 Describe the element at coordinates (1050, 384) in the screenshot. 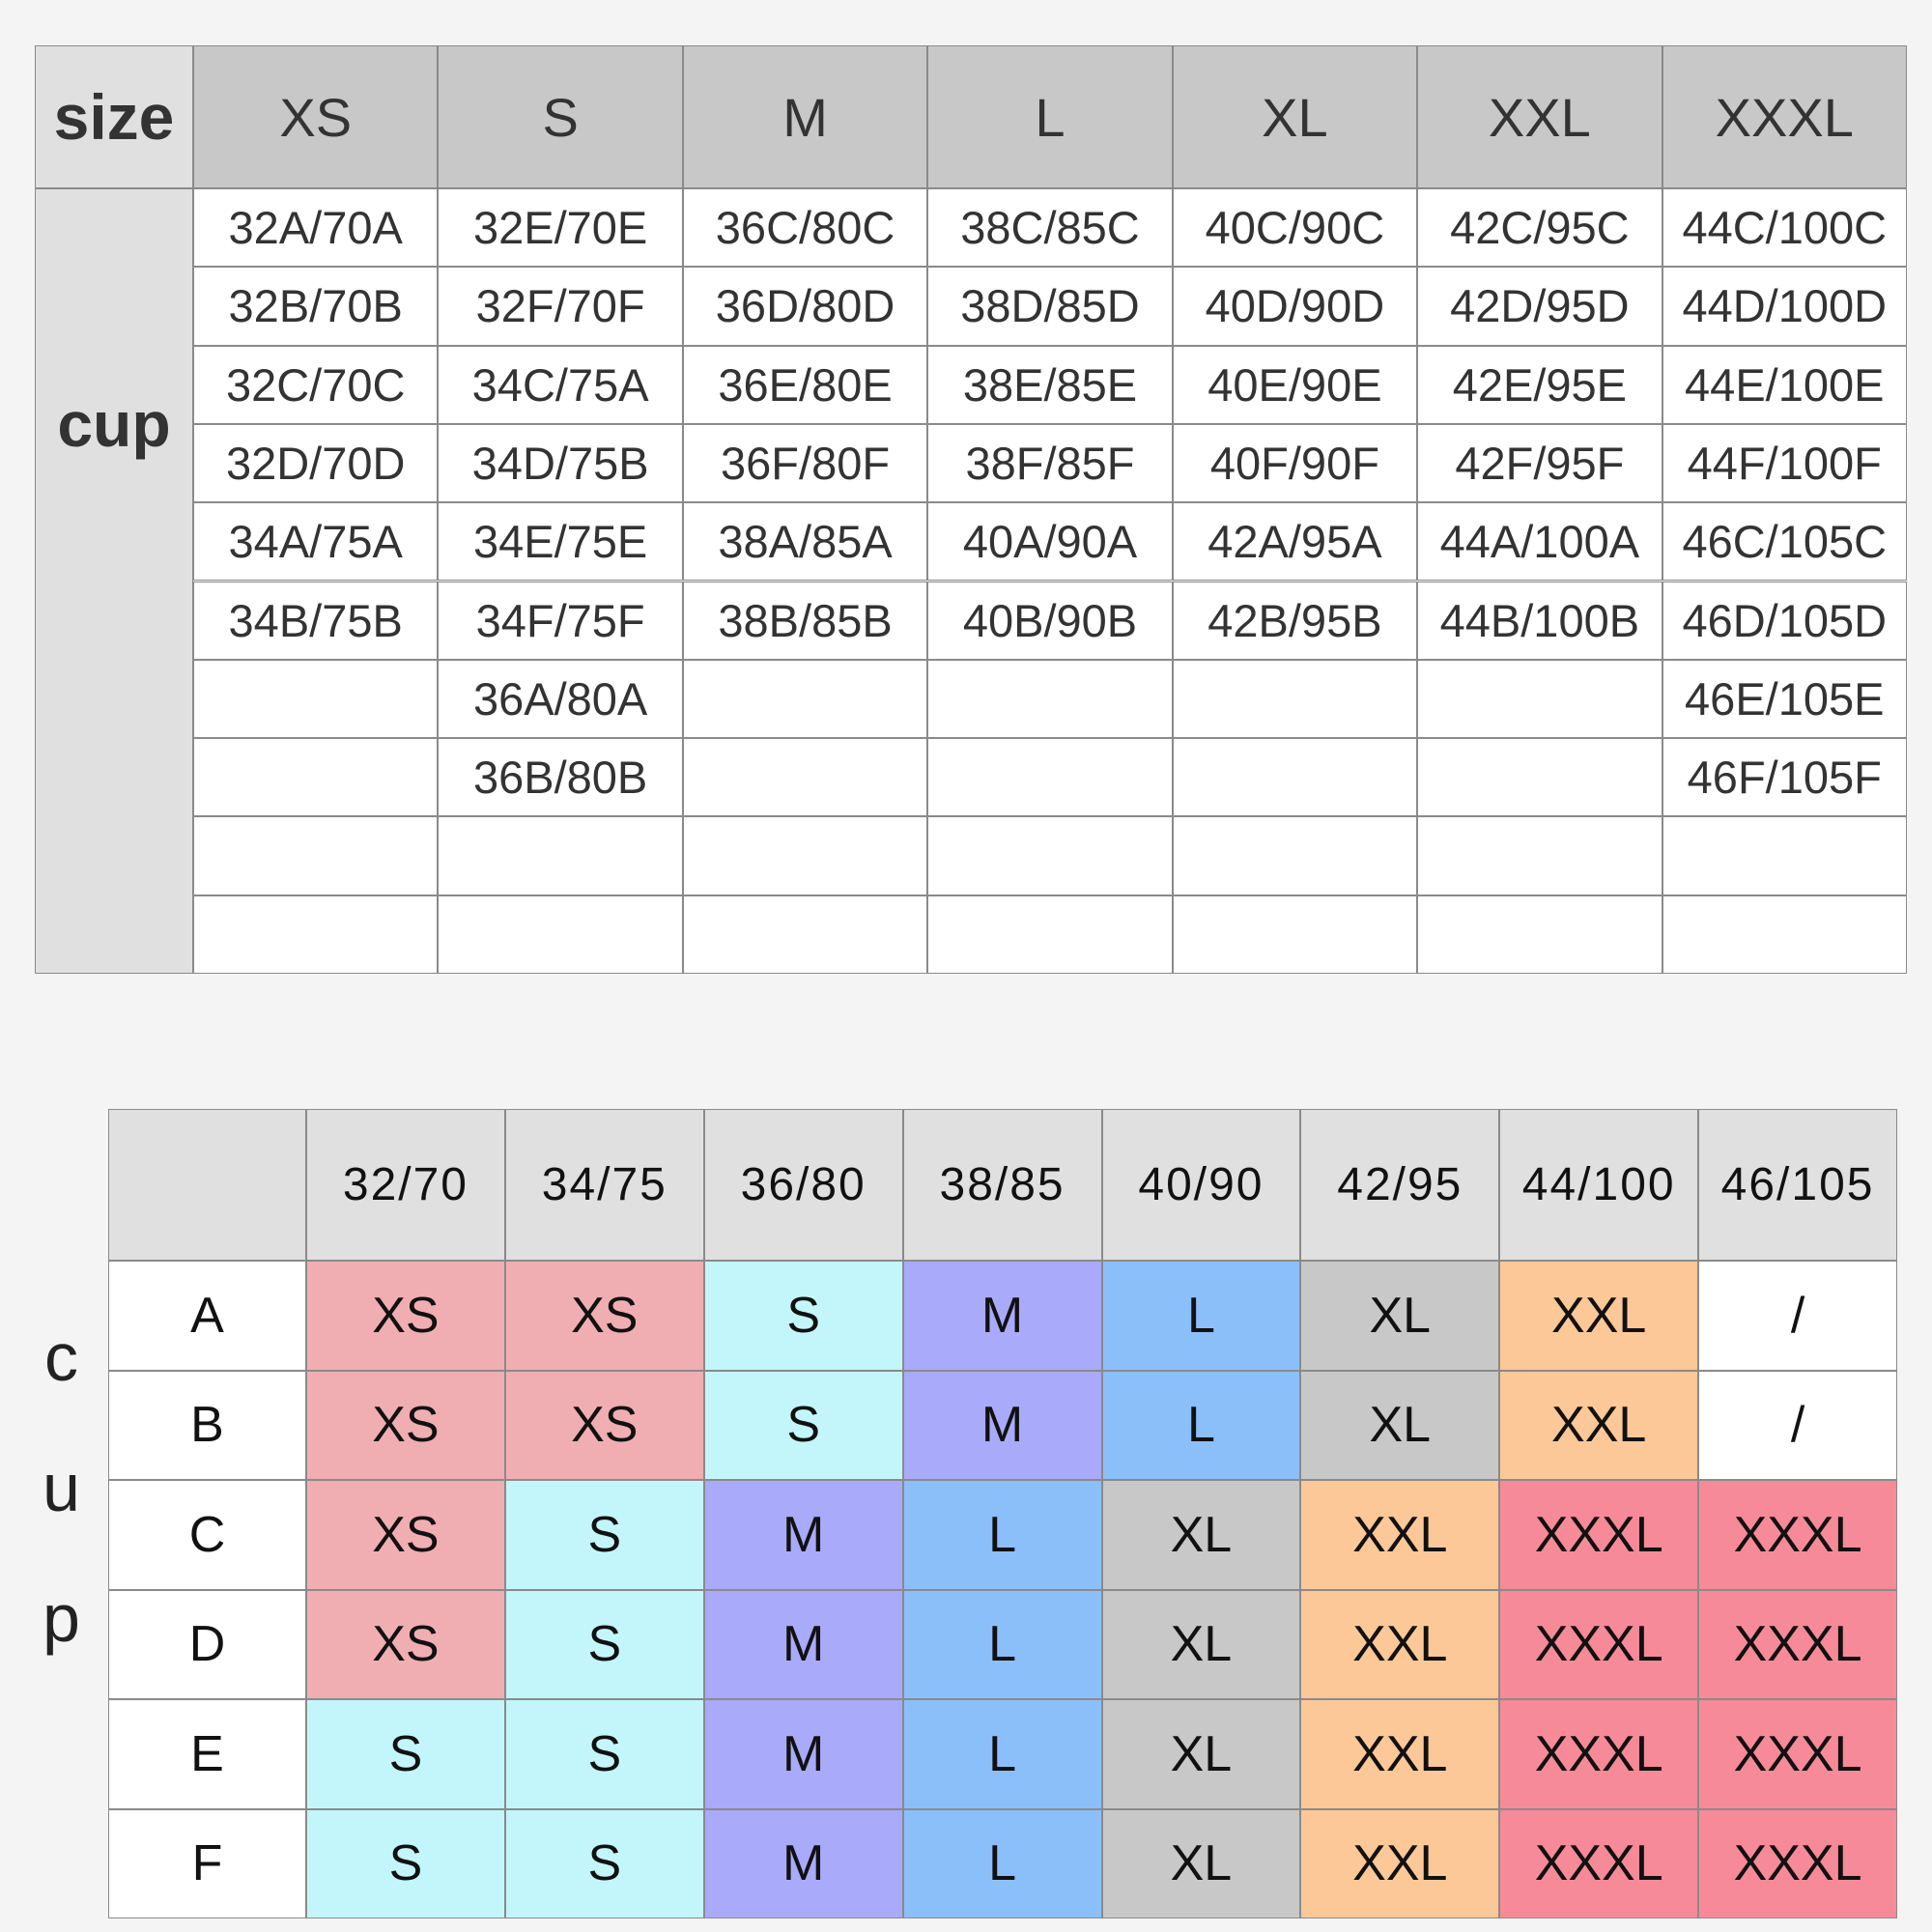

I see `size-cell: 38E/85E` at that location.